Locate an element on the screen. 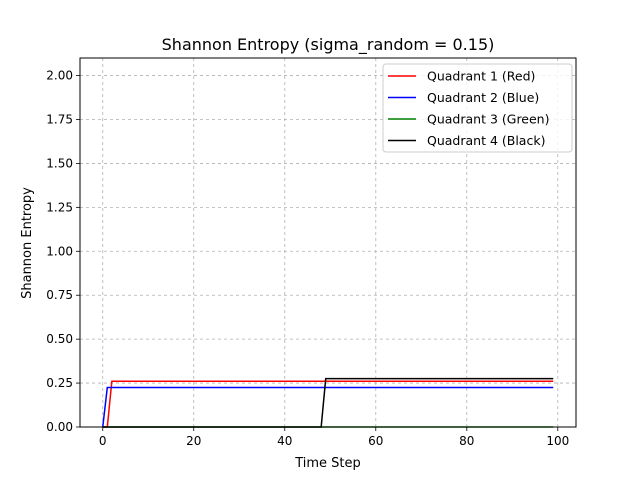  y-tick-label: 0.00 is located at coordinates (59, 427).